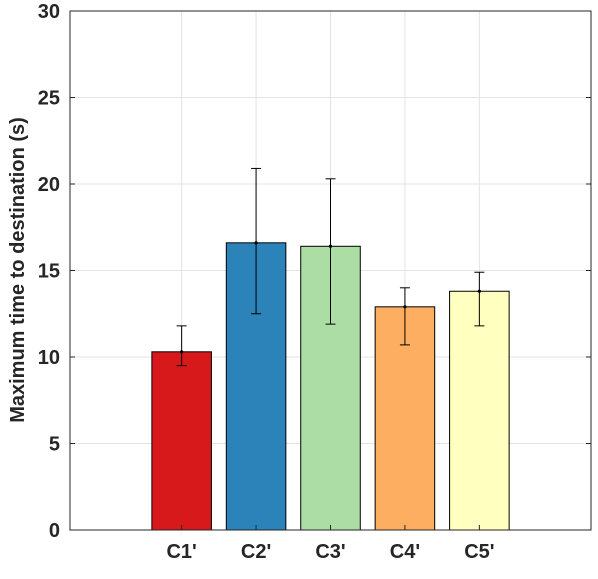 This screenshot has width=598, height=579. Describe the element at coordinates (49, 185) in the screenshot. I see `y-tick-label: 20` at that location.